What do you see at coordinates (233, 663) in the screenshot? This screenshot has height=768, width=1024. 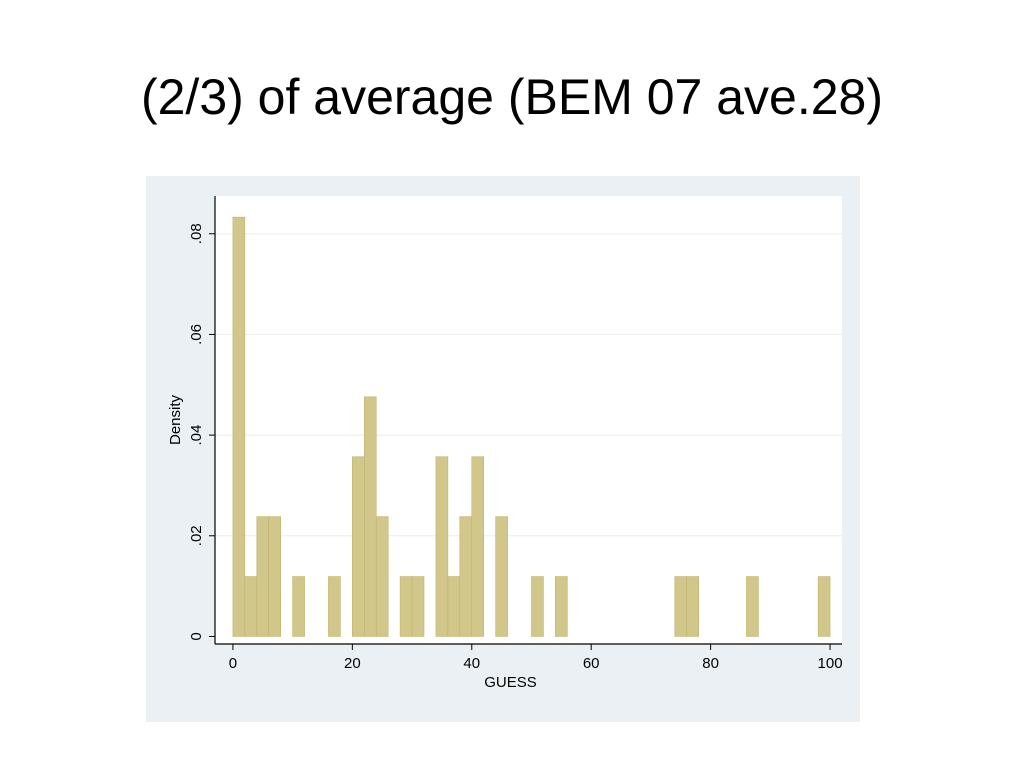 I see `x-tick-label: 0` at bounding box center [233, 663].